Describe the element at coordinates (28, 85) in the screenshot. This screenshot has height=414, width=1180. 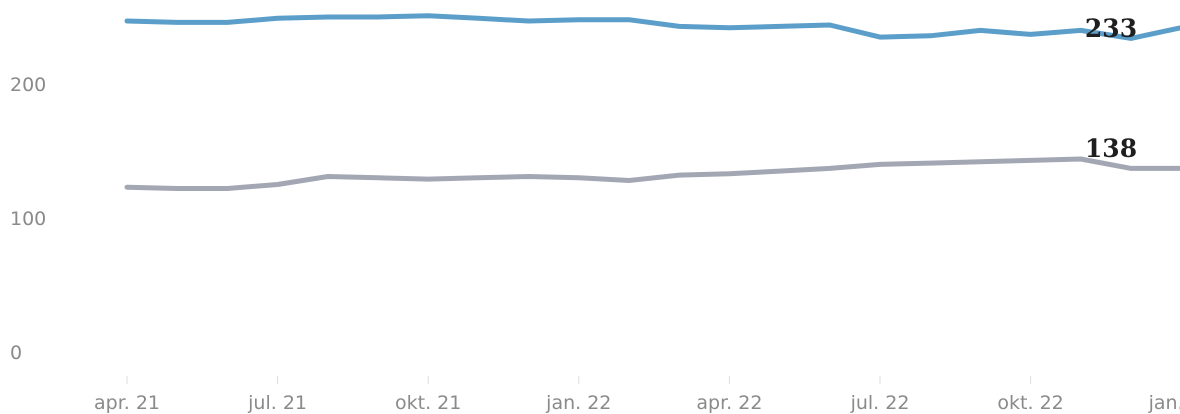
I see `y-tick-label: 200` at that location.